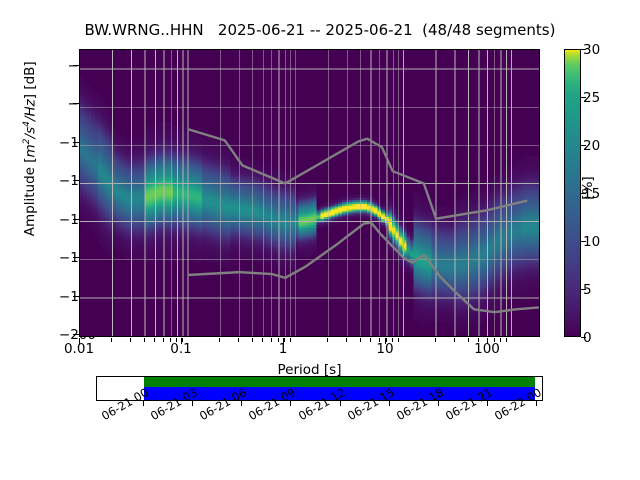 This screenshot has height=480, width=640. Describe the element at coordinates (309, 370) in the screenshot. I see `x-axis-label: Period [s]` at that location.